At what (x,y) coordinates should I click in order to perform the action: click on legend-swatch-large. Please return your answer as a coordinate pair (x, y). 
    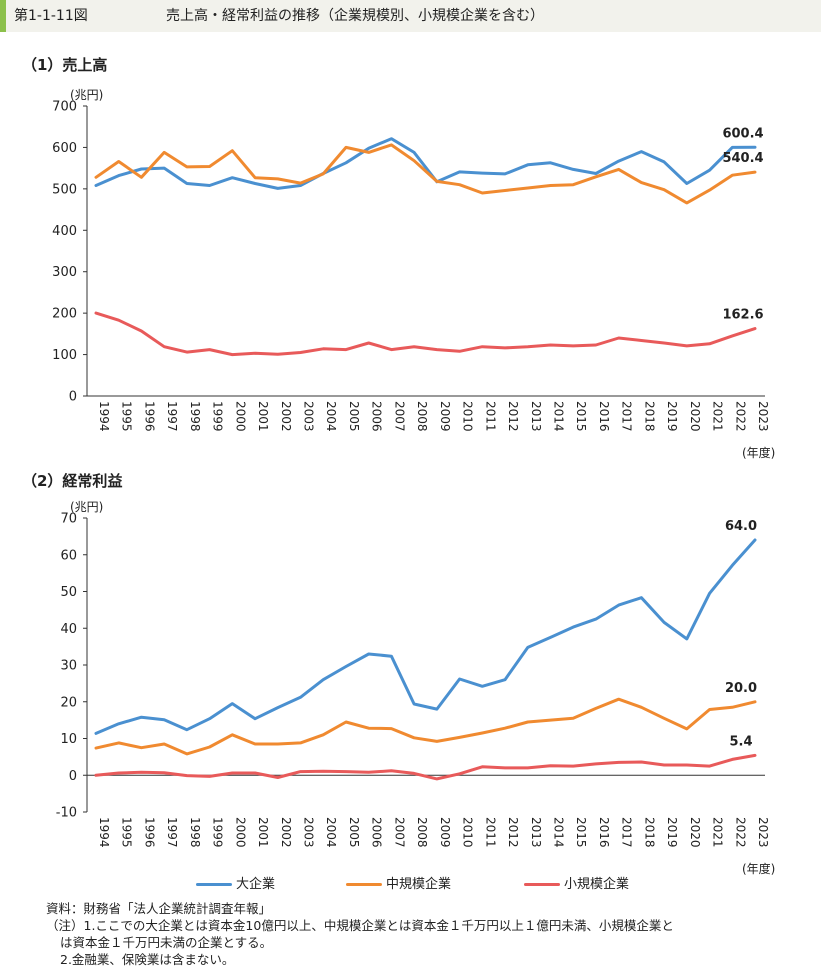
    Looking at the image, I should click on (214, 884).